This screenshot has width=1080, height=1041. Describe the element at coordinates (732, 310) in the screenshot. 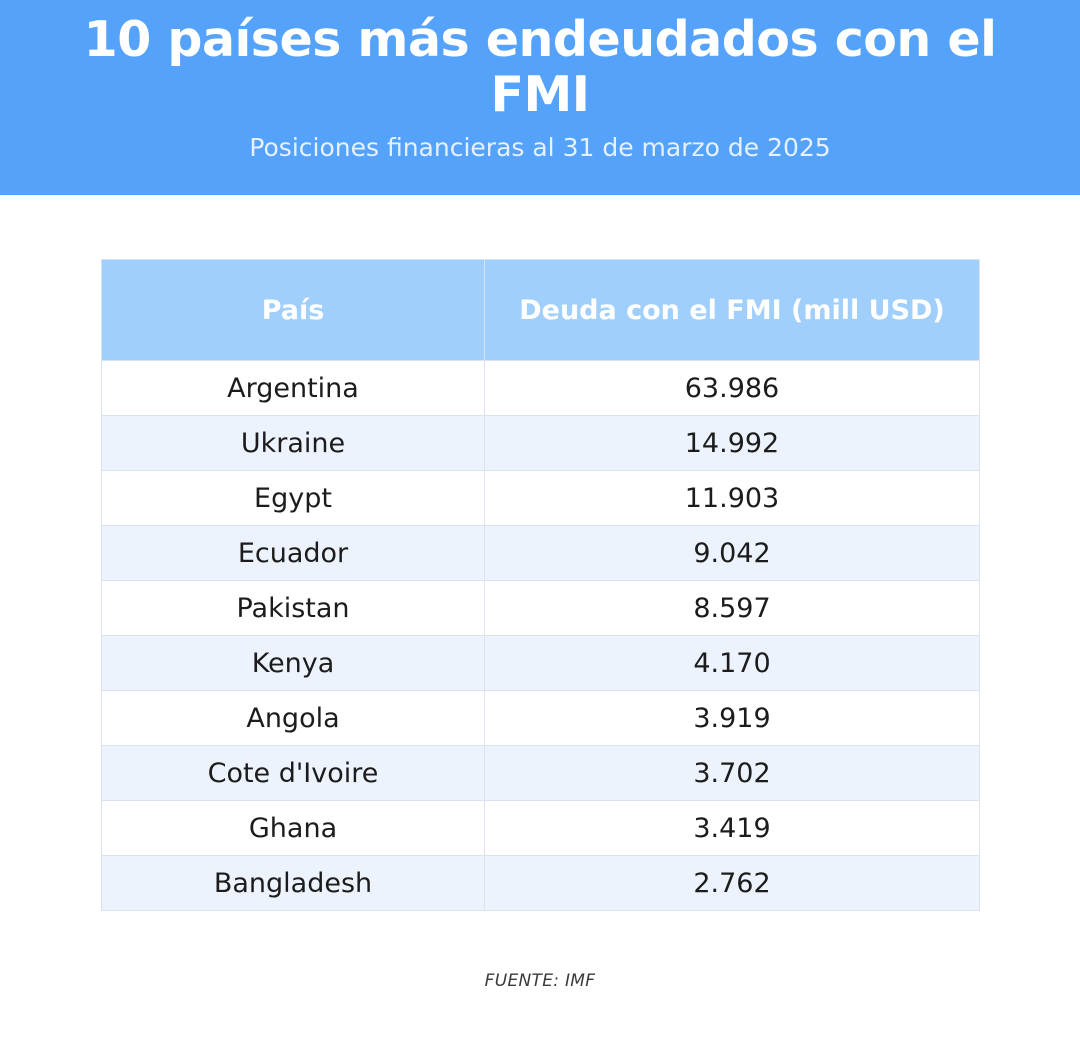

I see `column-header-debt: Deuda con el FMI (mill USD)` at that location.